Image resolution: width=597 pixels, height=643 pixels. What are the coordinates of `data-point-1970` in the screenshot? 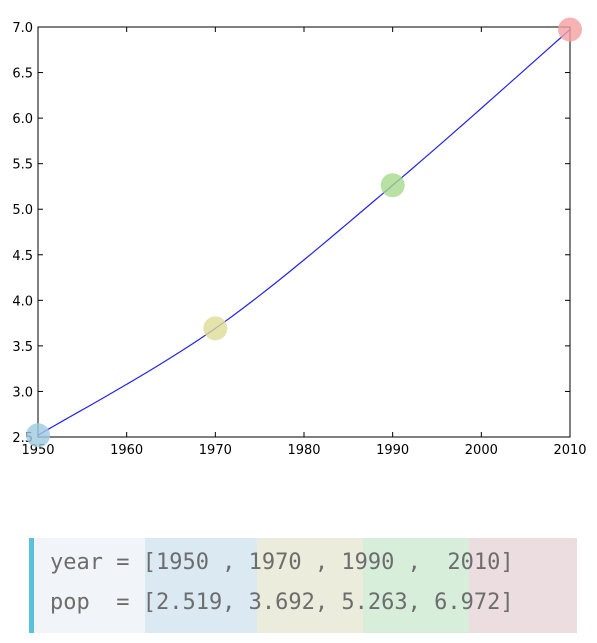 It's located at (215, 328).